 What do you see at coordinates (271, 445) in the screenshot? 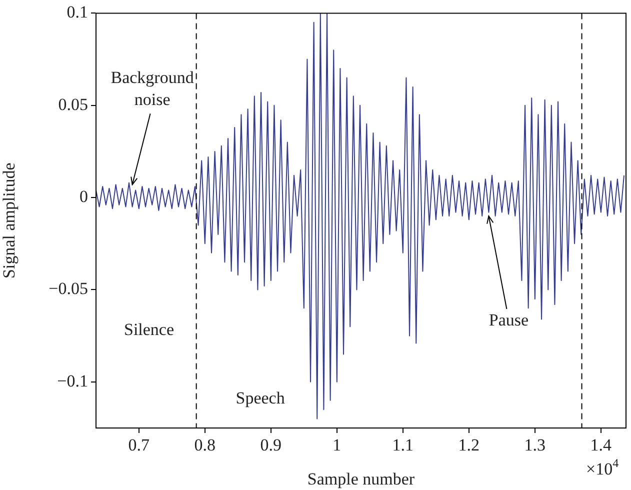
I see `x-tick-label: 0.9` at bounding box center [271, 445].